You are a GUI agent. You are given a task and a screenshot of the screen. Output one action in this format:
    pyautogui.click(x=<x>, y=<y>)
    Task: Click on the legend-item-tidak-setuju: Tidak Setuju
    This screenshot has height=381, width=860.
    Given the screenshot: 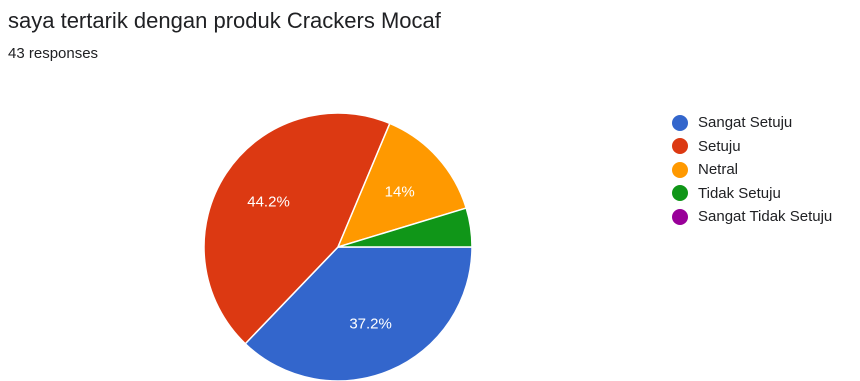 What is the action you would take?
    pyautogui.click(x=752, y=194)
    